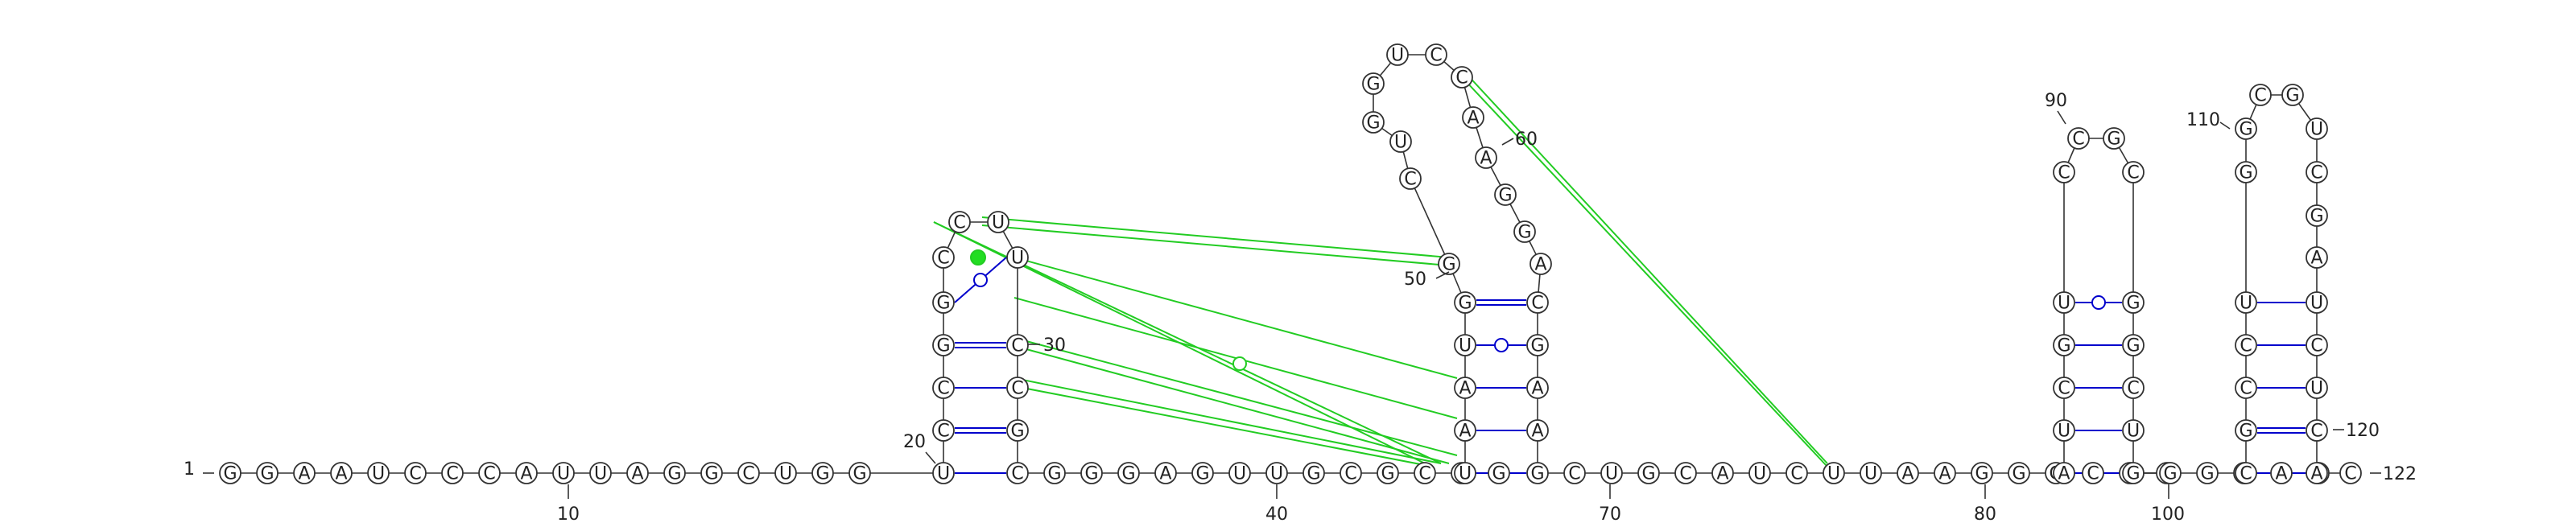 This screenshot has width=2576, height=527. What do you see at coordinates (1526, 140) in the screenshot?
I see `label-60: 60` at bounding box center [1526, 140].